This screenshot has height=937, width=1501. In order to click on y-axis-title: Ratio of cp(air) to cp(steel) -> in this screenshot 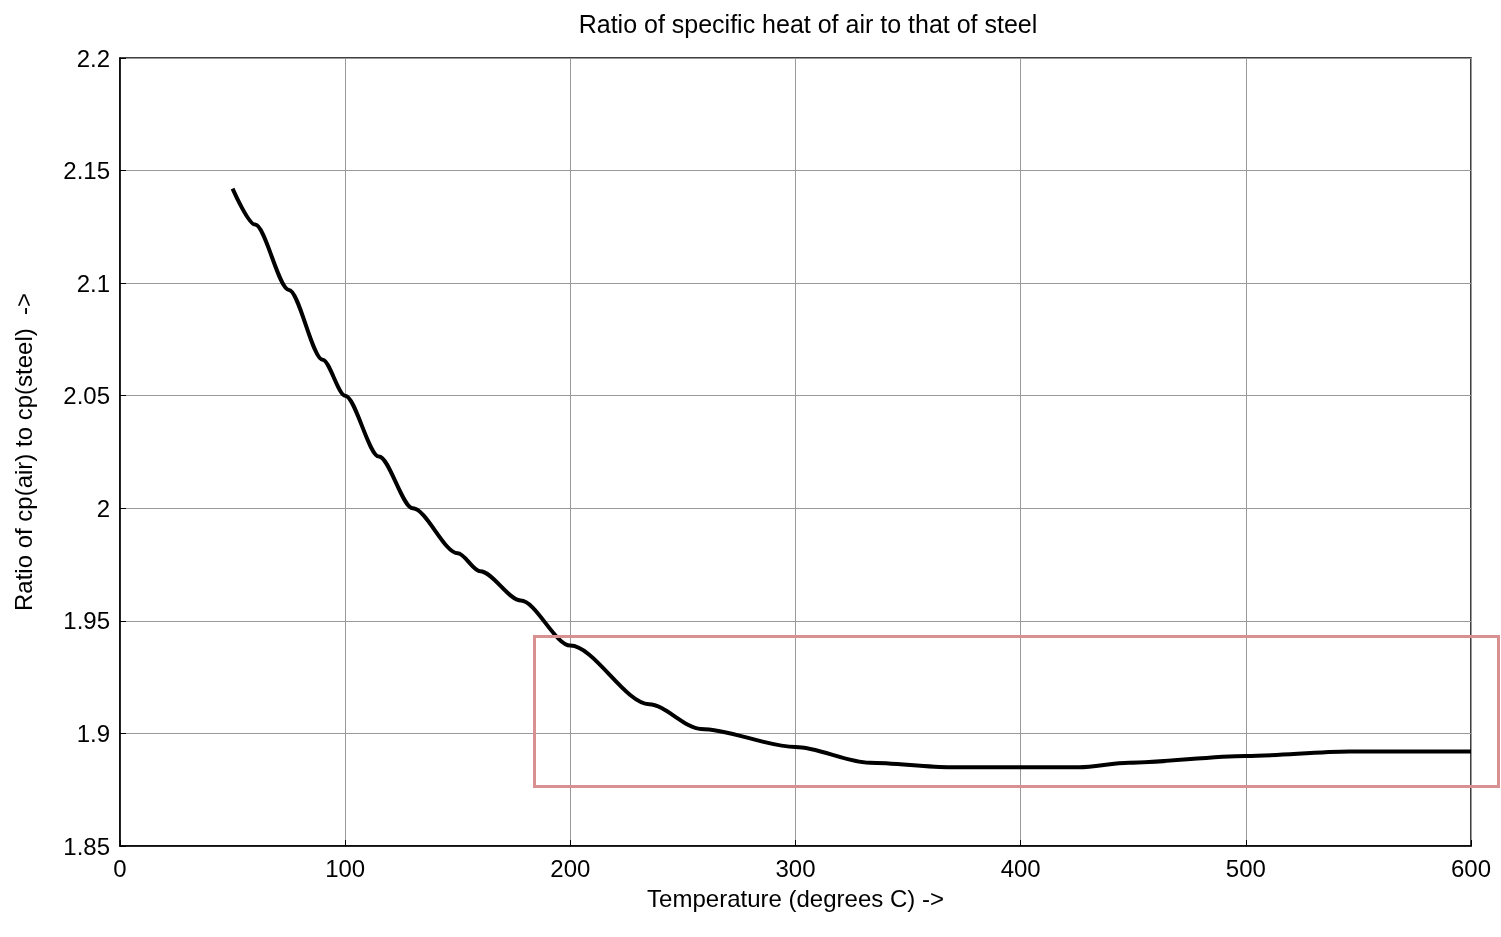, I will do `click(23, 452)`.